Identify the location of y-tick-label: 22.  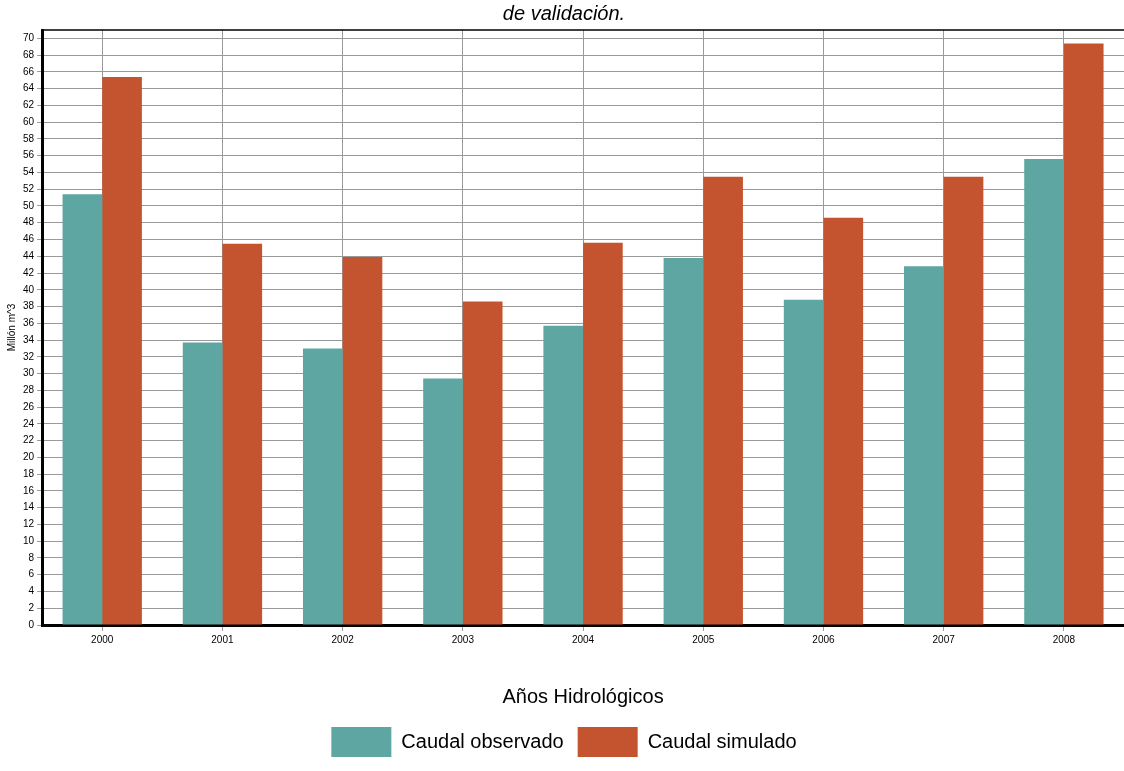
(29, 440).